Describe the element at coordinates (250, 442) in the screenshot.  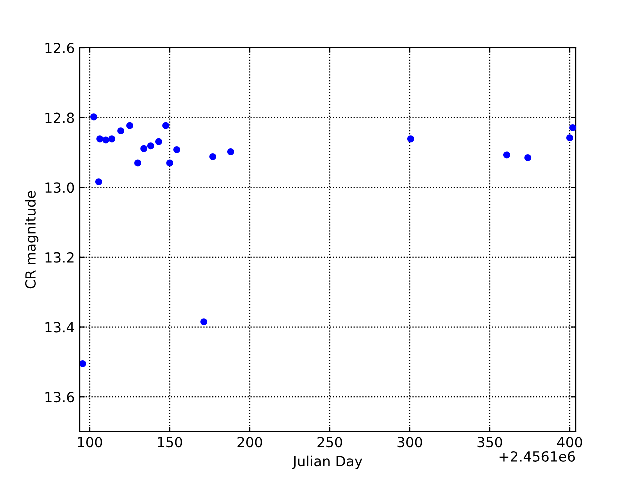
I see `x-tick-label: 200` at that location.